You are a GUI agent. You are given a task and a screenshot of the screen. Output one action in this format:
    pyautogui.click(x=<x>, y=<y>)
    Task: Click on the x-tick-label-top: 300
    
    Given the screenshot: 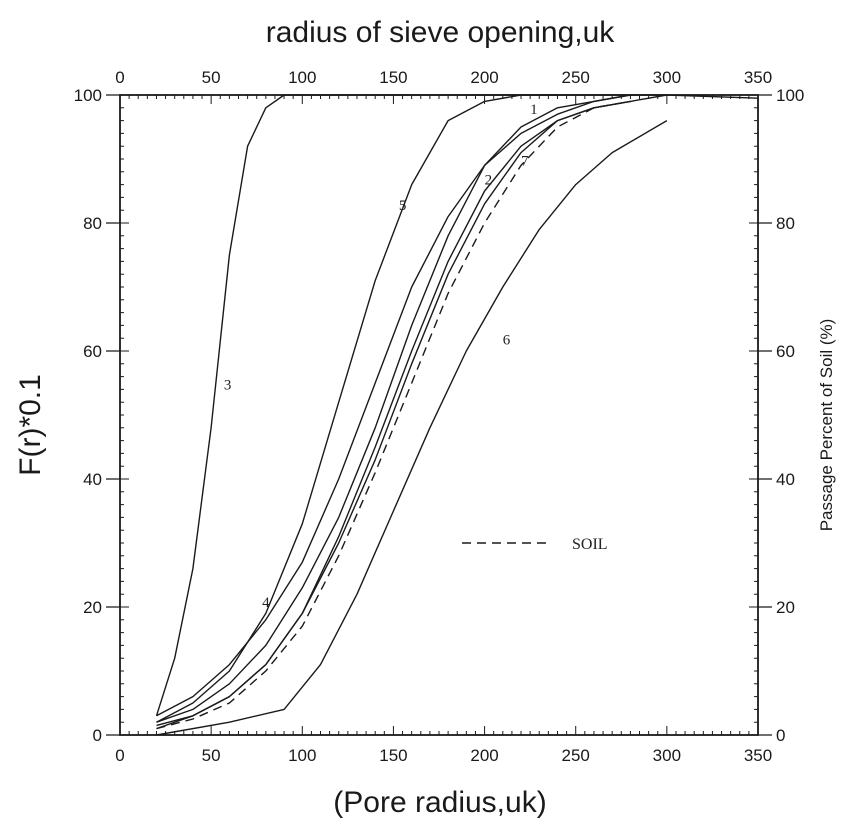 What is the action you would take?
    pyautogui.click(x=667, y=77)
    